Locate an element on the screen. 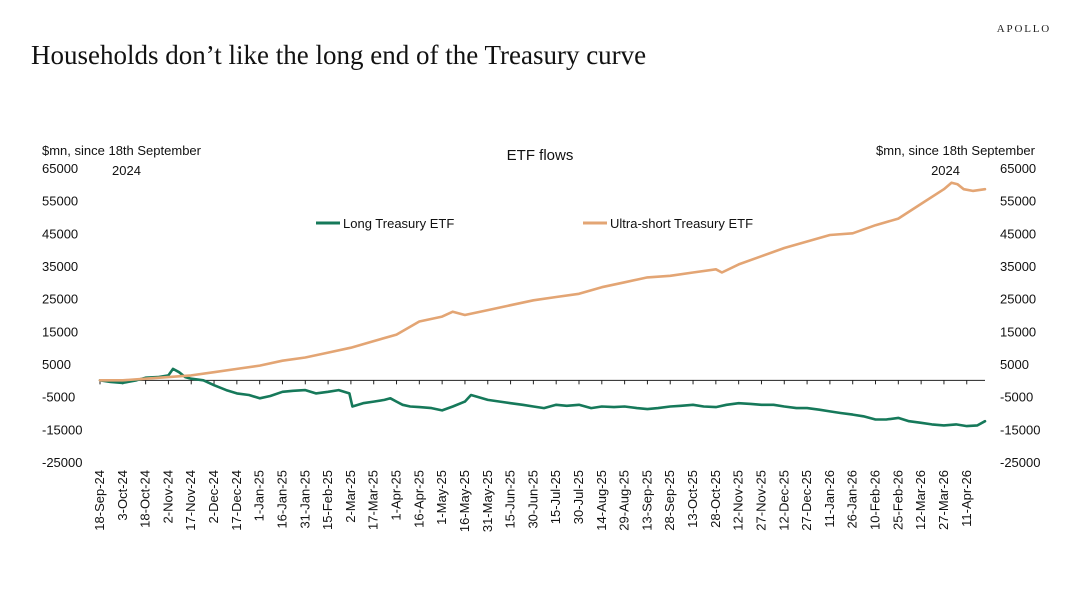  x-tick-label: 27-Mar-26 is located at coordinates (943, 500).